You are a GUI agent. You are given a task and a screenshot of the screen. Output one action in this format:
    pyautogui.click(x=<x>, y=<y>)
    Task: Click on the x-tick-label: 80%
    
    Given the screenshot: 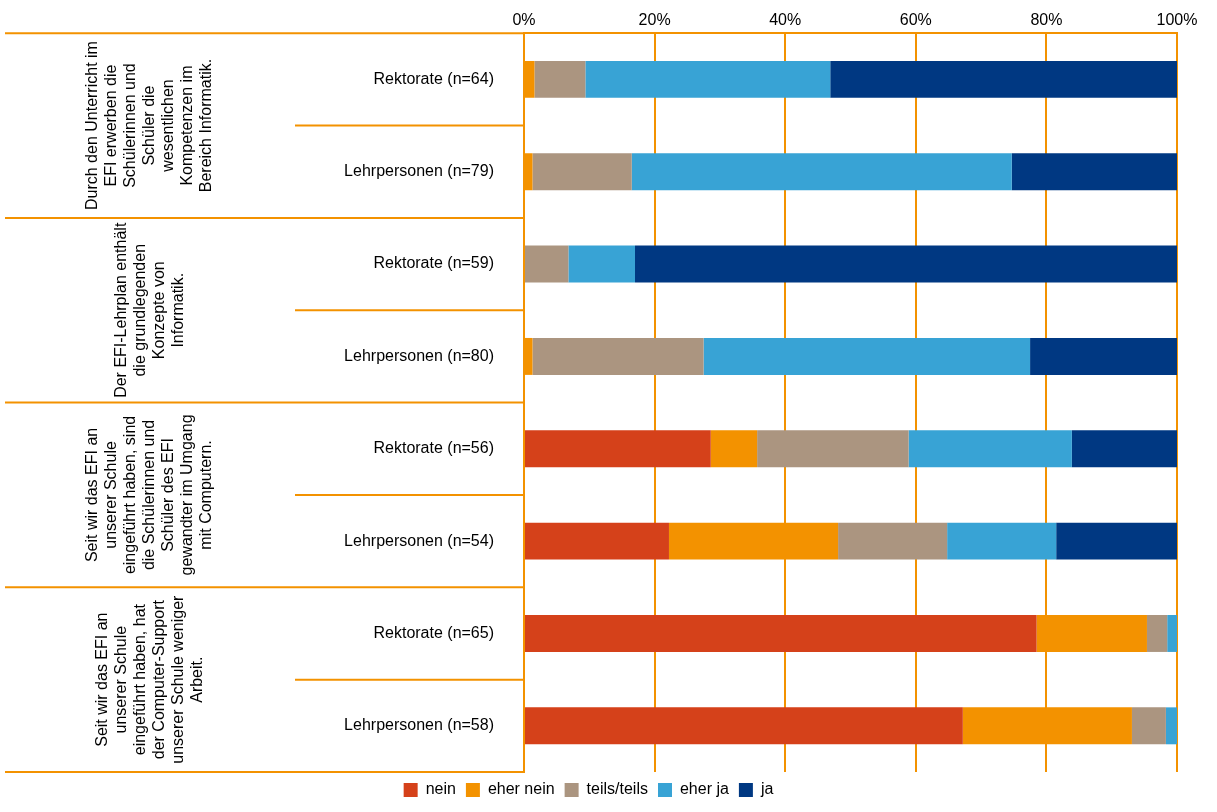 What is the action you would take?
    pyautogui.click(x=1046, y=20)
    